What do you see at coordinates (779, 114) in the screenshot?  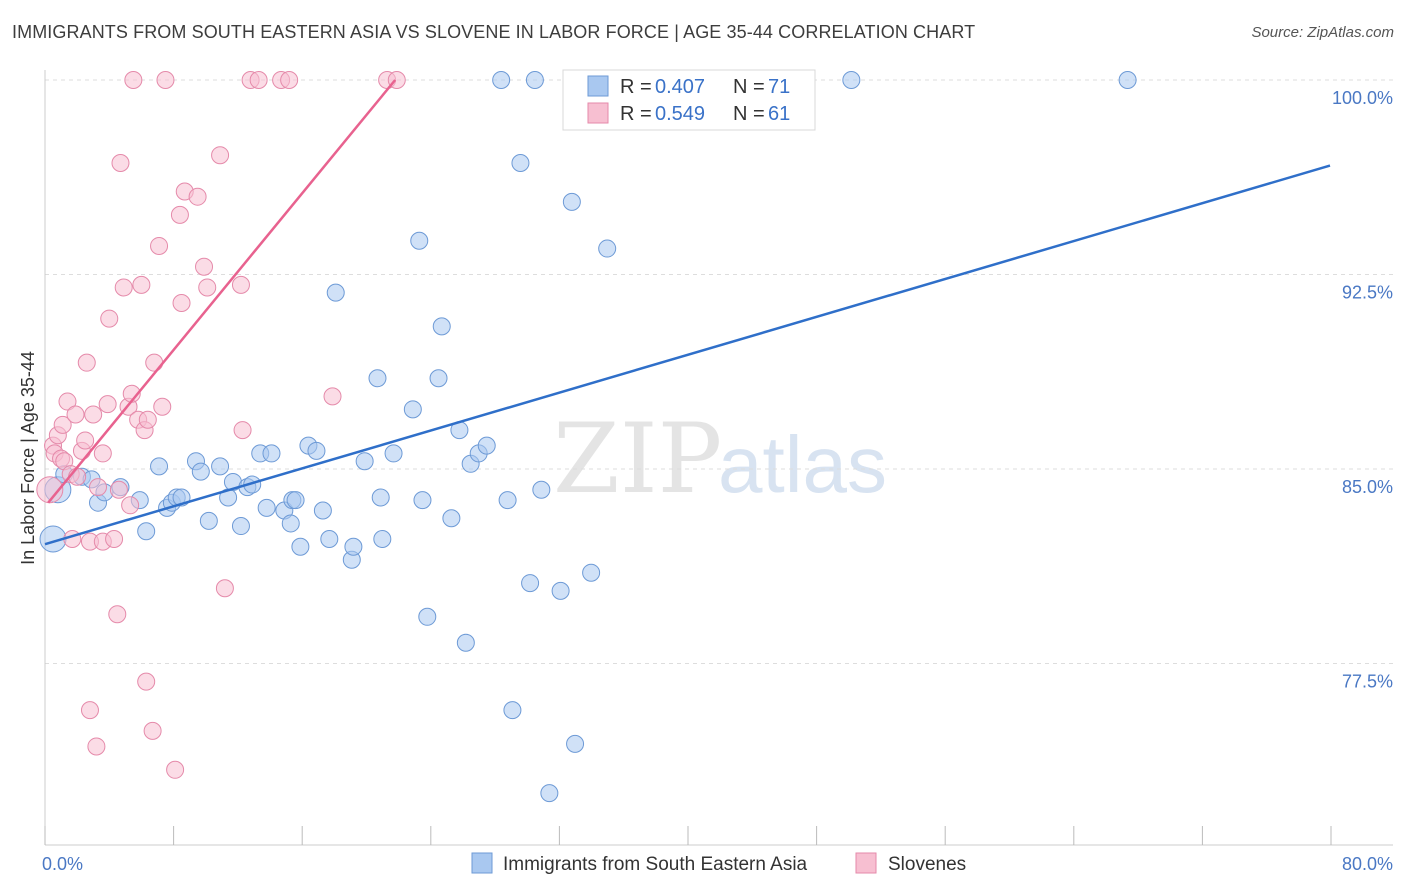 I see `legend-n-value-1: 61` at bounding box center [779, 114].